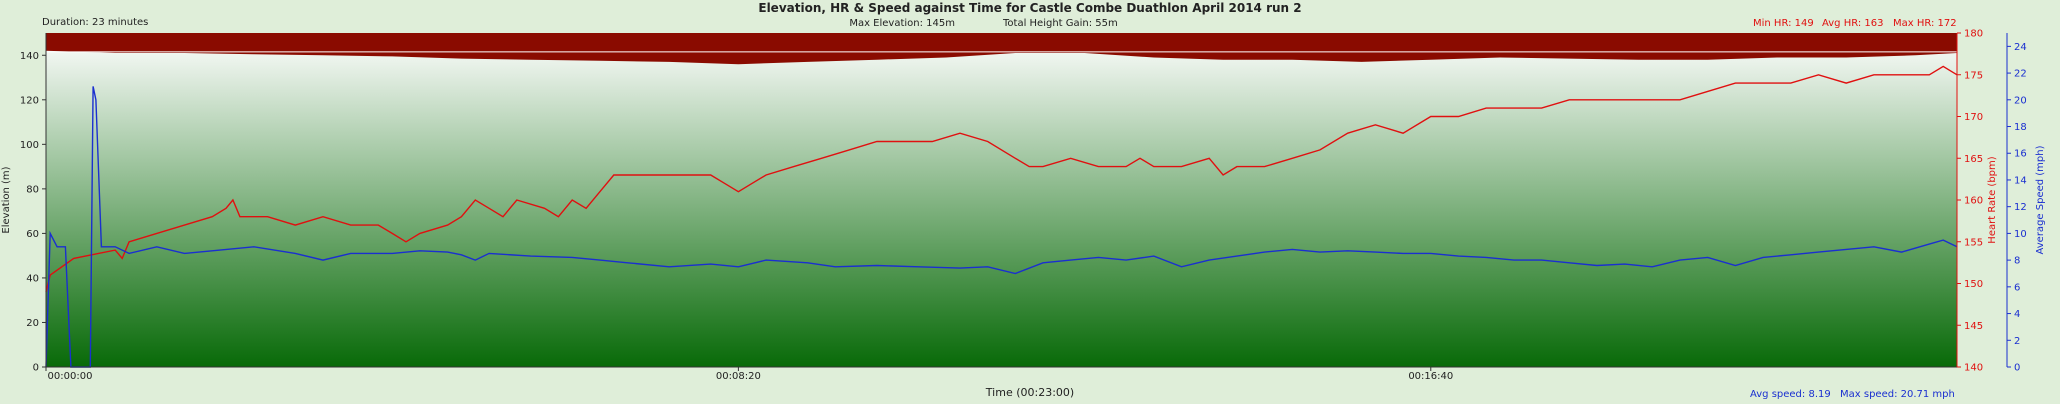 This screenshot has width=2060, height=404. Describe the element at coordinates (2020, 127) in the screenshot. I see `speed-tick-label: 18` at that location.